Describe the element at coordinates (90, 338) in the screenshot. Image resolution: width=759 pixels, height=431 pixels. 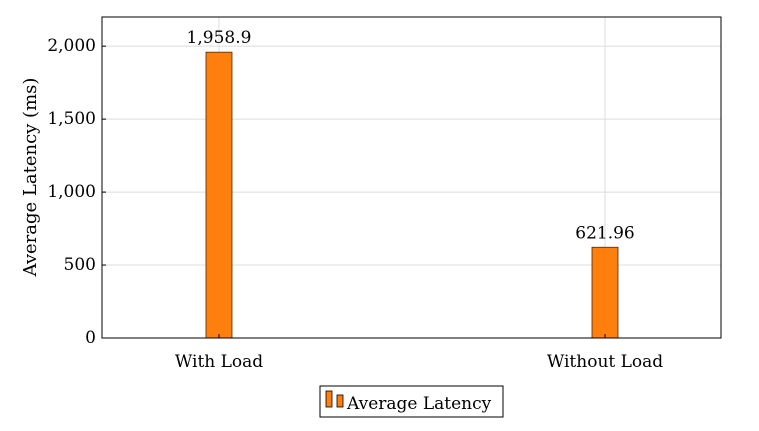
I see `y-tick-label: 0` at that location.